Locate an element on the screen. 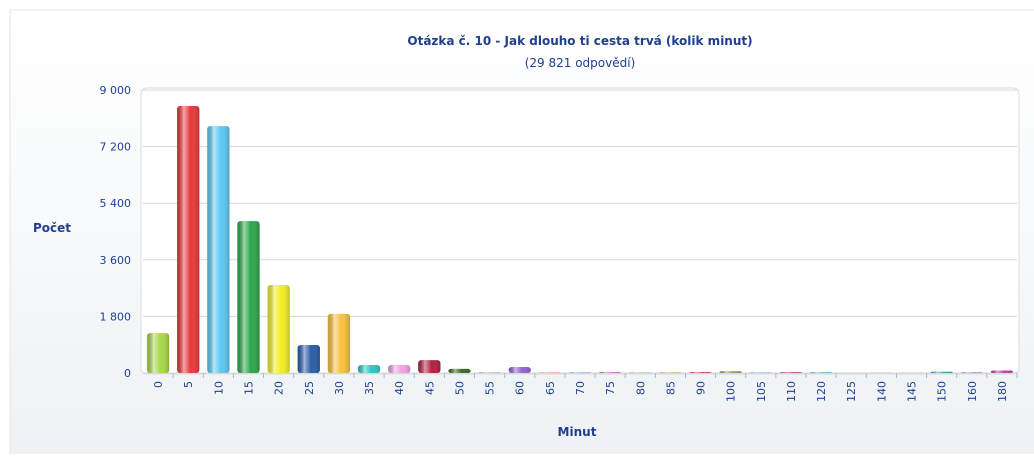 The height and width of the screenshot is (458, 1034). x-tick-label: 110 is located at coordinates (791, 391).